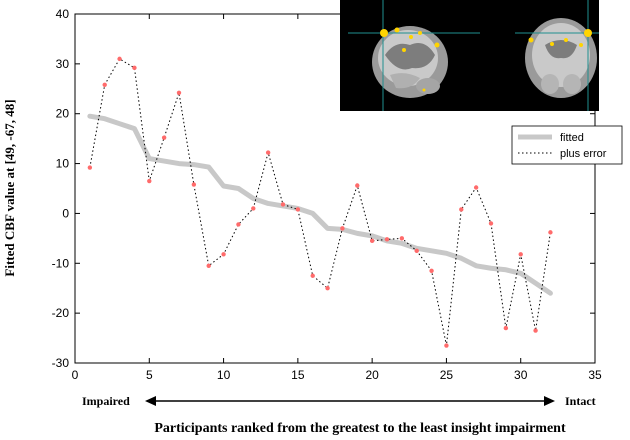 Image resolution: width=630 pixels, height=440 pixels. I want to click on impaired-label: Impaired, so click(106, 401).